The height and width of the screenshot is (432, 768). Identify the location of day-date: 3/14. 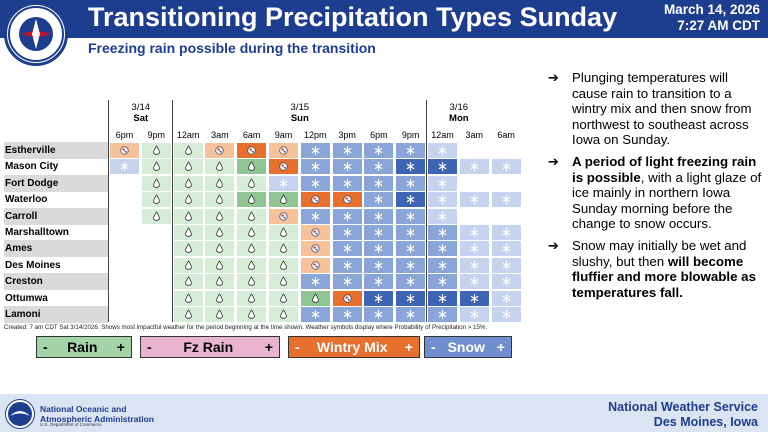
(141, 107).